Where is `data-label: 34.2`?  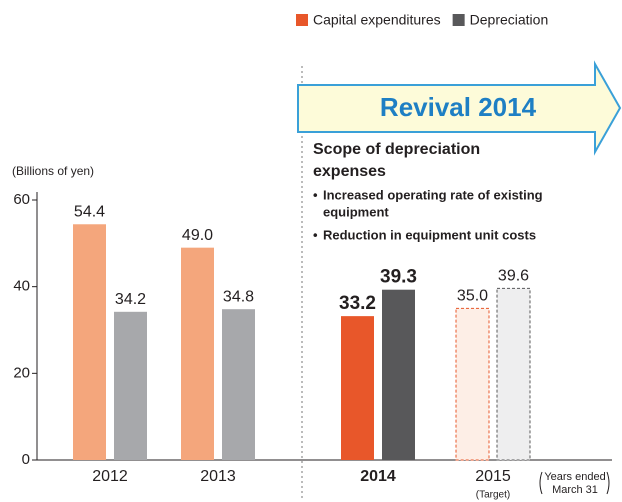
data-label: 34.2 is located at coordinates (130, 299).